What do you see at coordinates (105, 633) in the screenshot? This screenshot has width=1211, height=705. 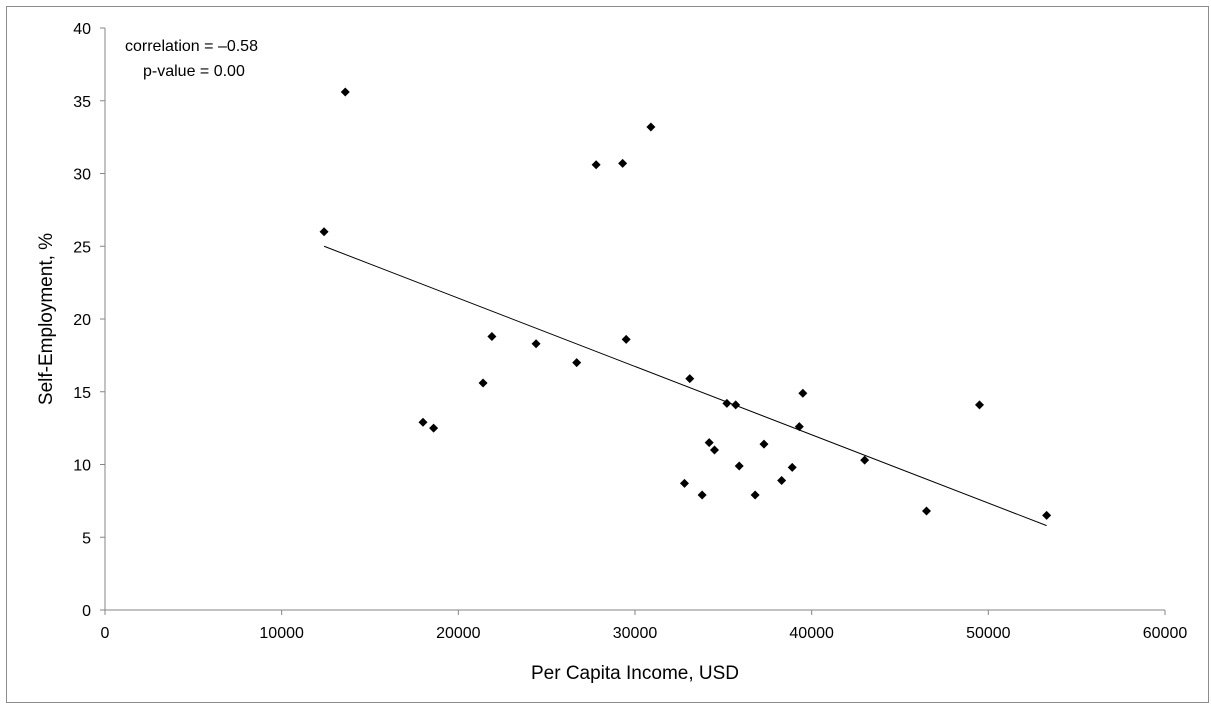 I see `x-tick-label: 0` at bounding box center [105, 633].